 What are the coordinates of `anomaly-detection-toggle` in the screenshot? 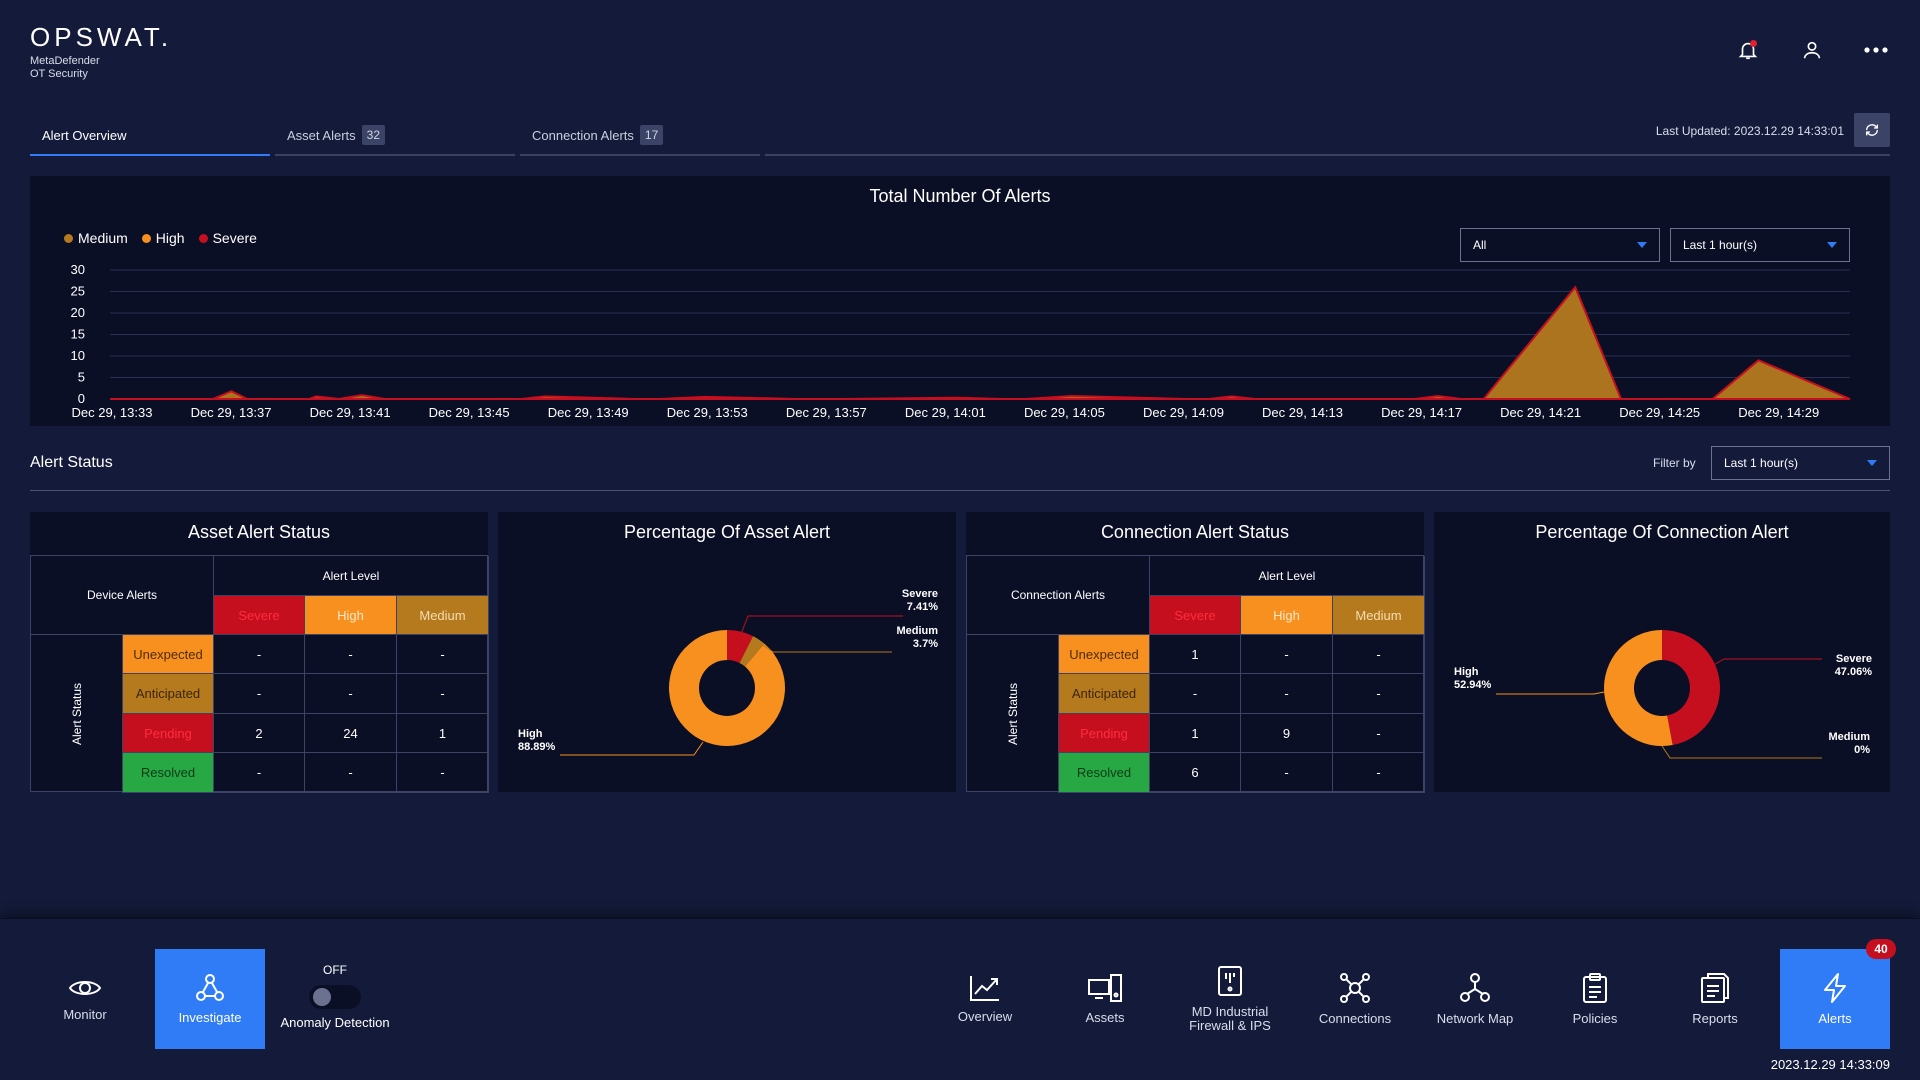 It's located at (335, 997).